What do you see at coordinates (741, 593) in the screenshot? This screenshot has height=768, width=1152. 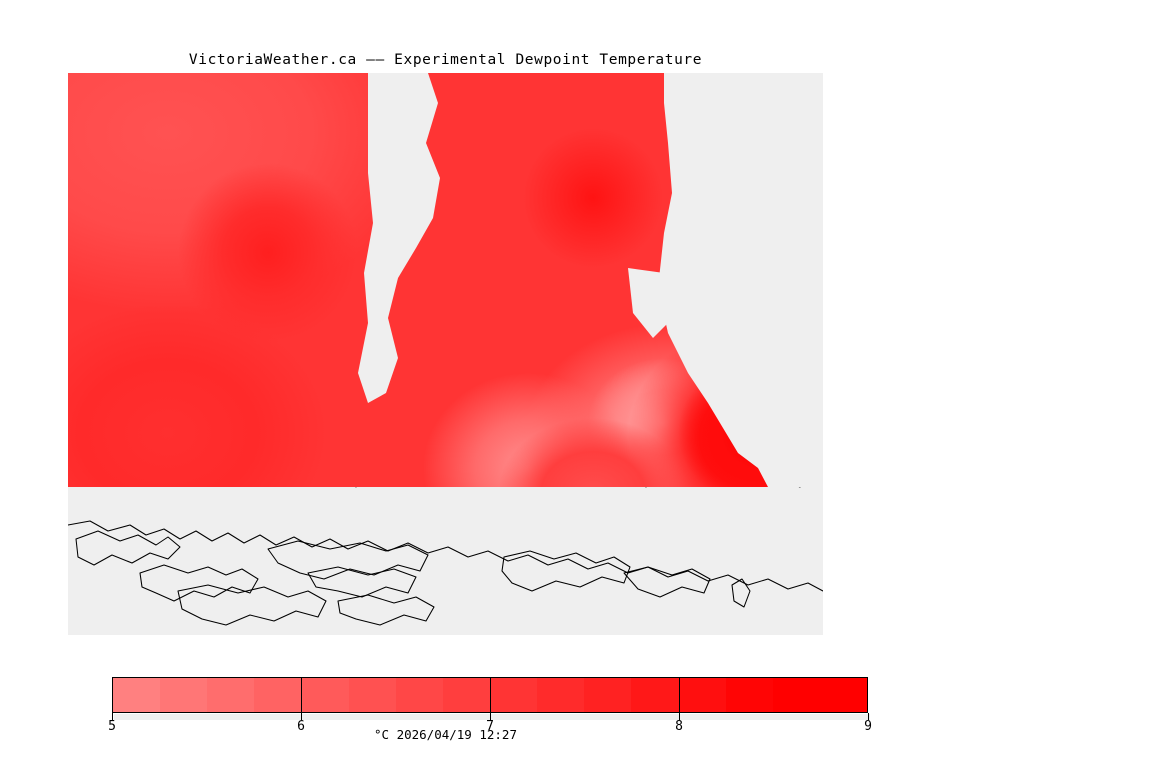 I see `coastline-se-islet` at bounding box center [741, 593].